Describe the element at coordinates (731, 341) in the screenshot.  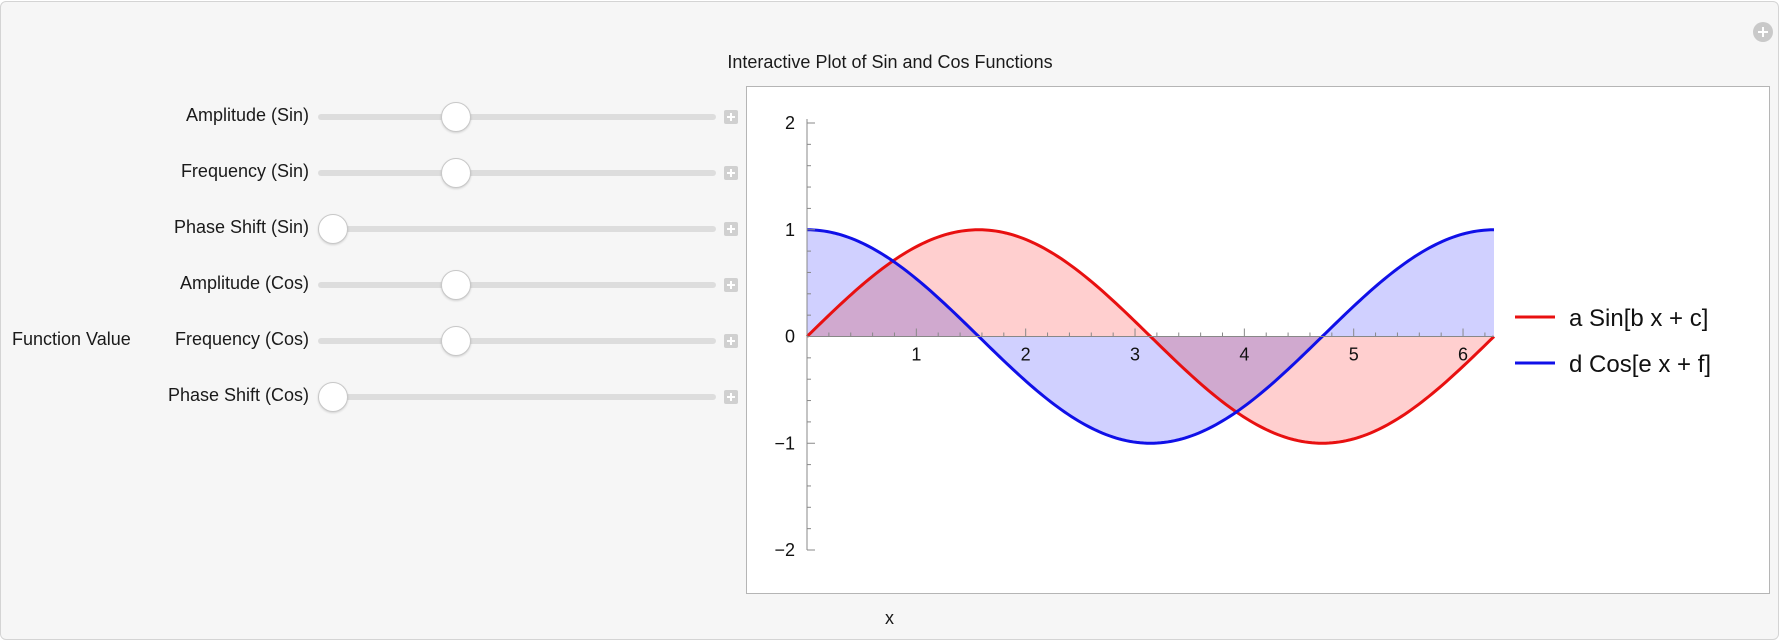
I see `frequency-cos-expand-icon` at that location.